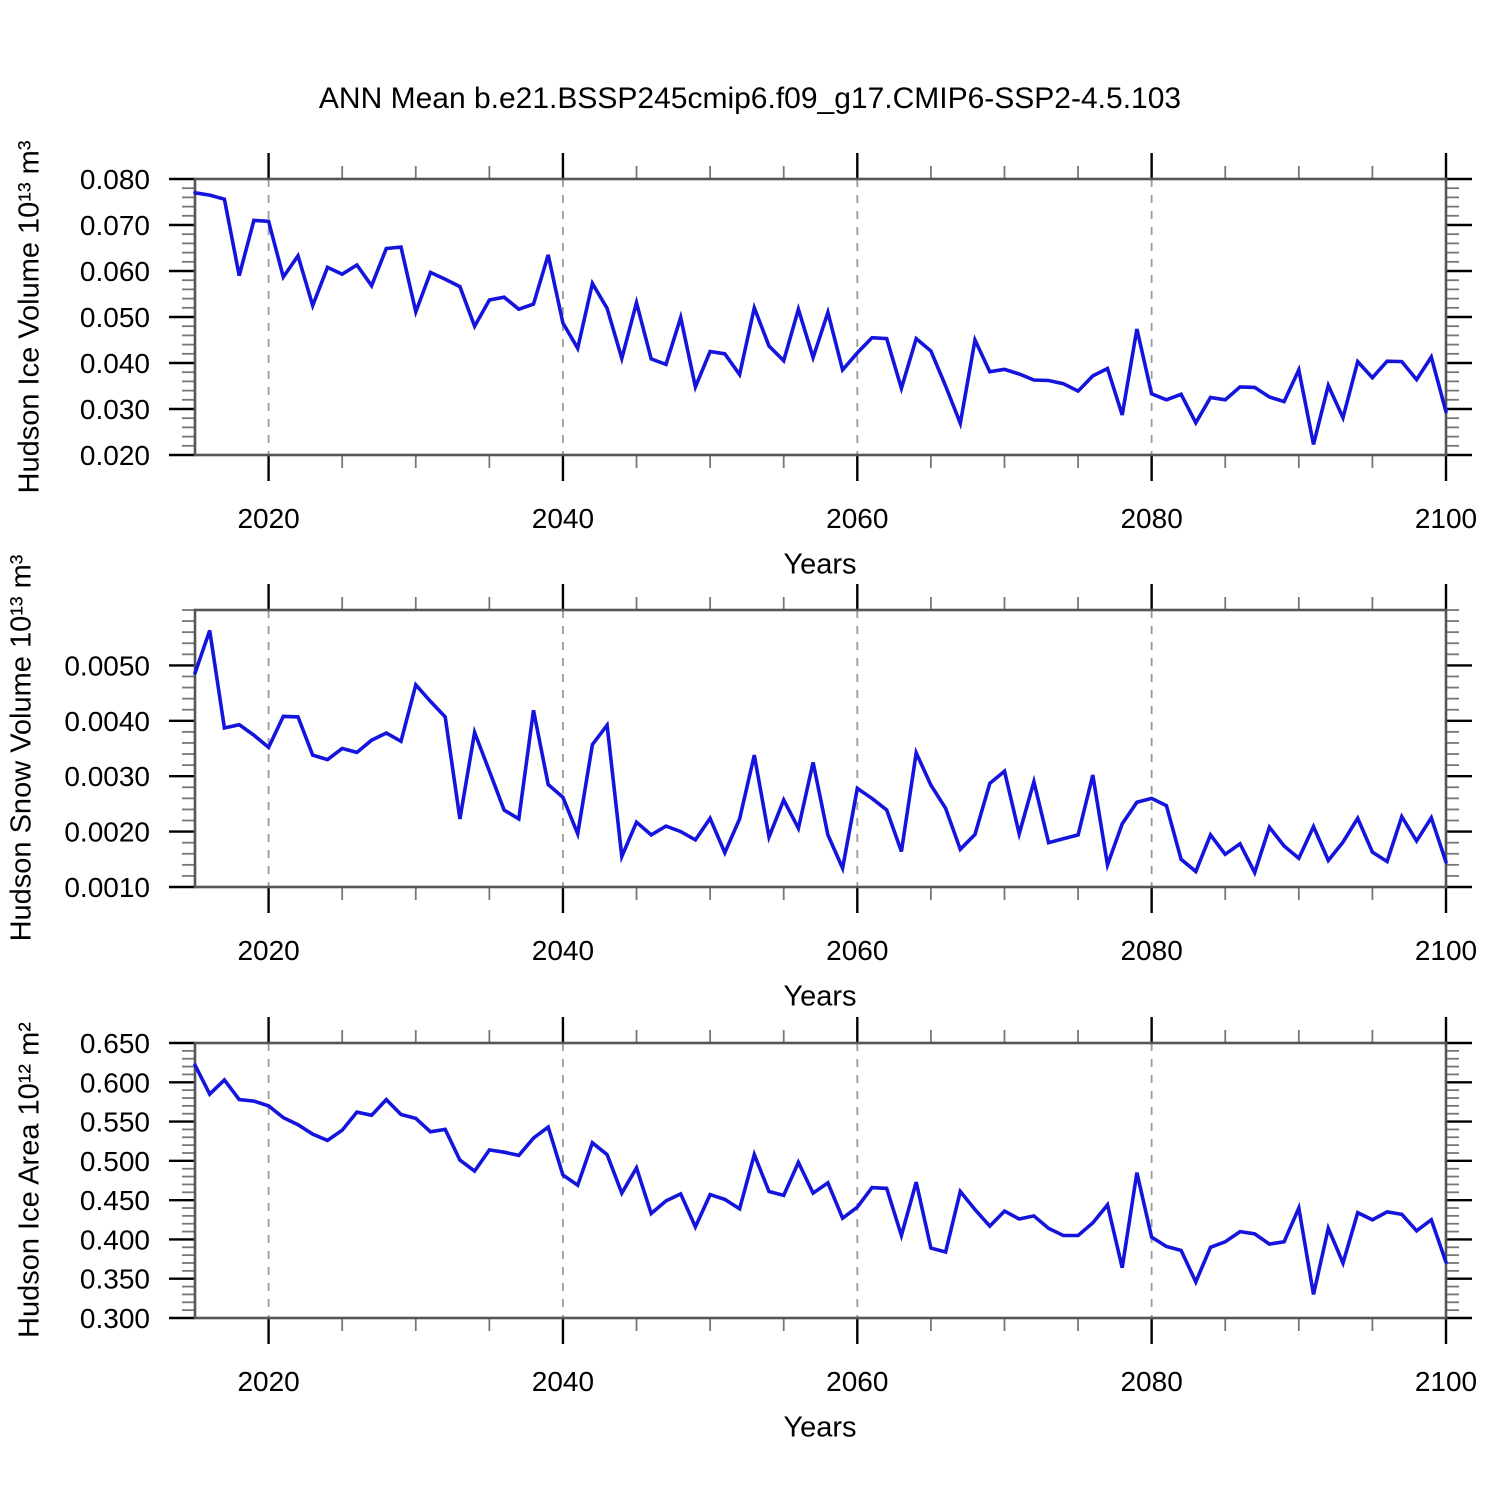  I want to click on hudson-ice-area-line, so click(820, 1179).